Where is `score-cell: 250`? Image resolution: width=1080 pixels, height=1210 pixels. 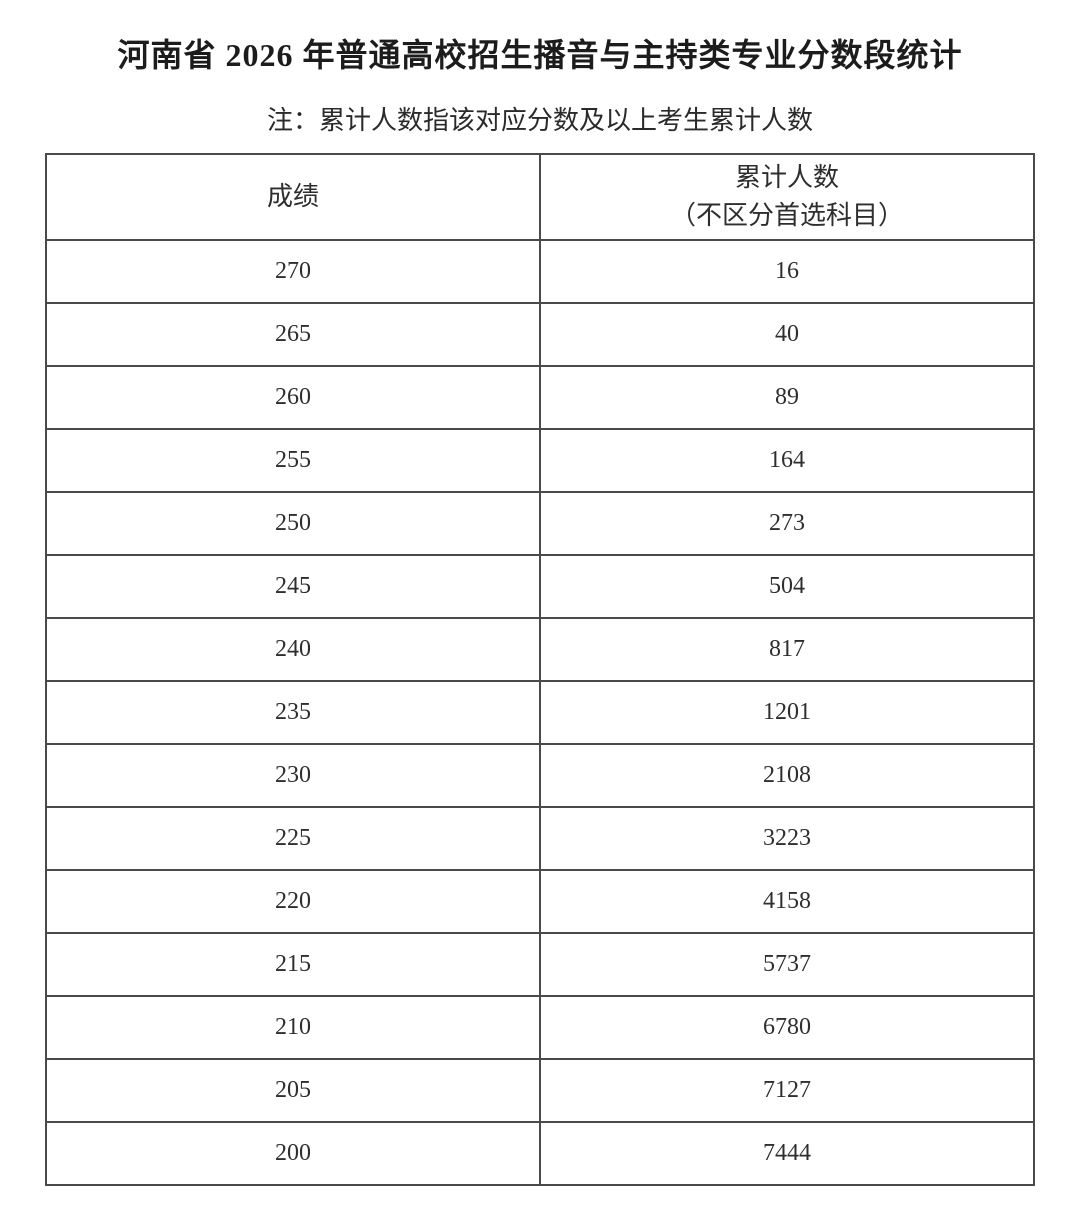 score-cell: 250 is located at coordinates (293, 523).